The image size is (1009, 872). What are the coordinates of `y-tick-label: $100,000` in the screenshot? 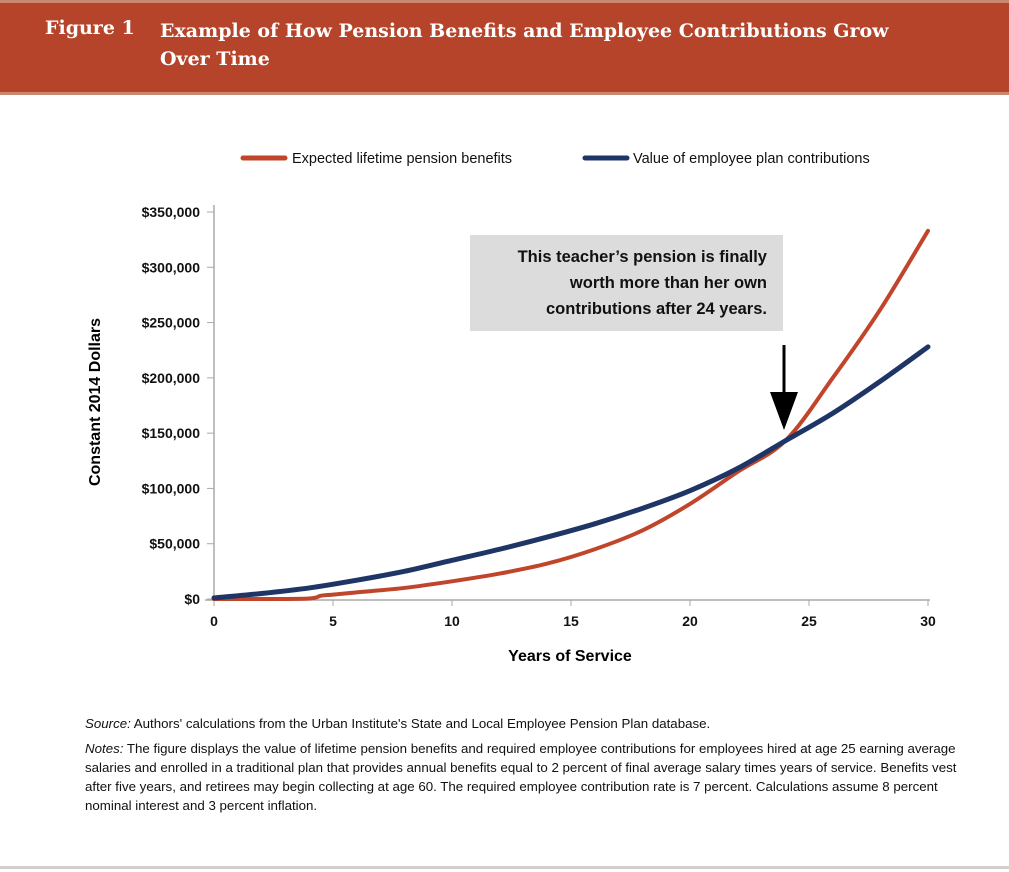 It's located at (171, 488).